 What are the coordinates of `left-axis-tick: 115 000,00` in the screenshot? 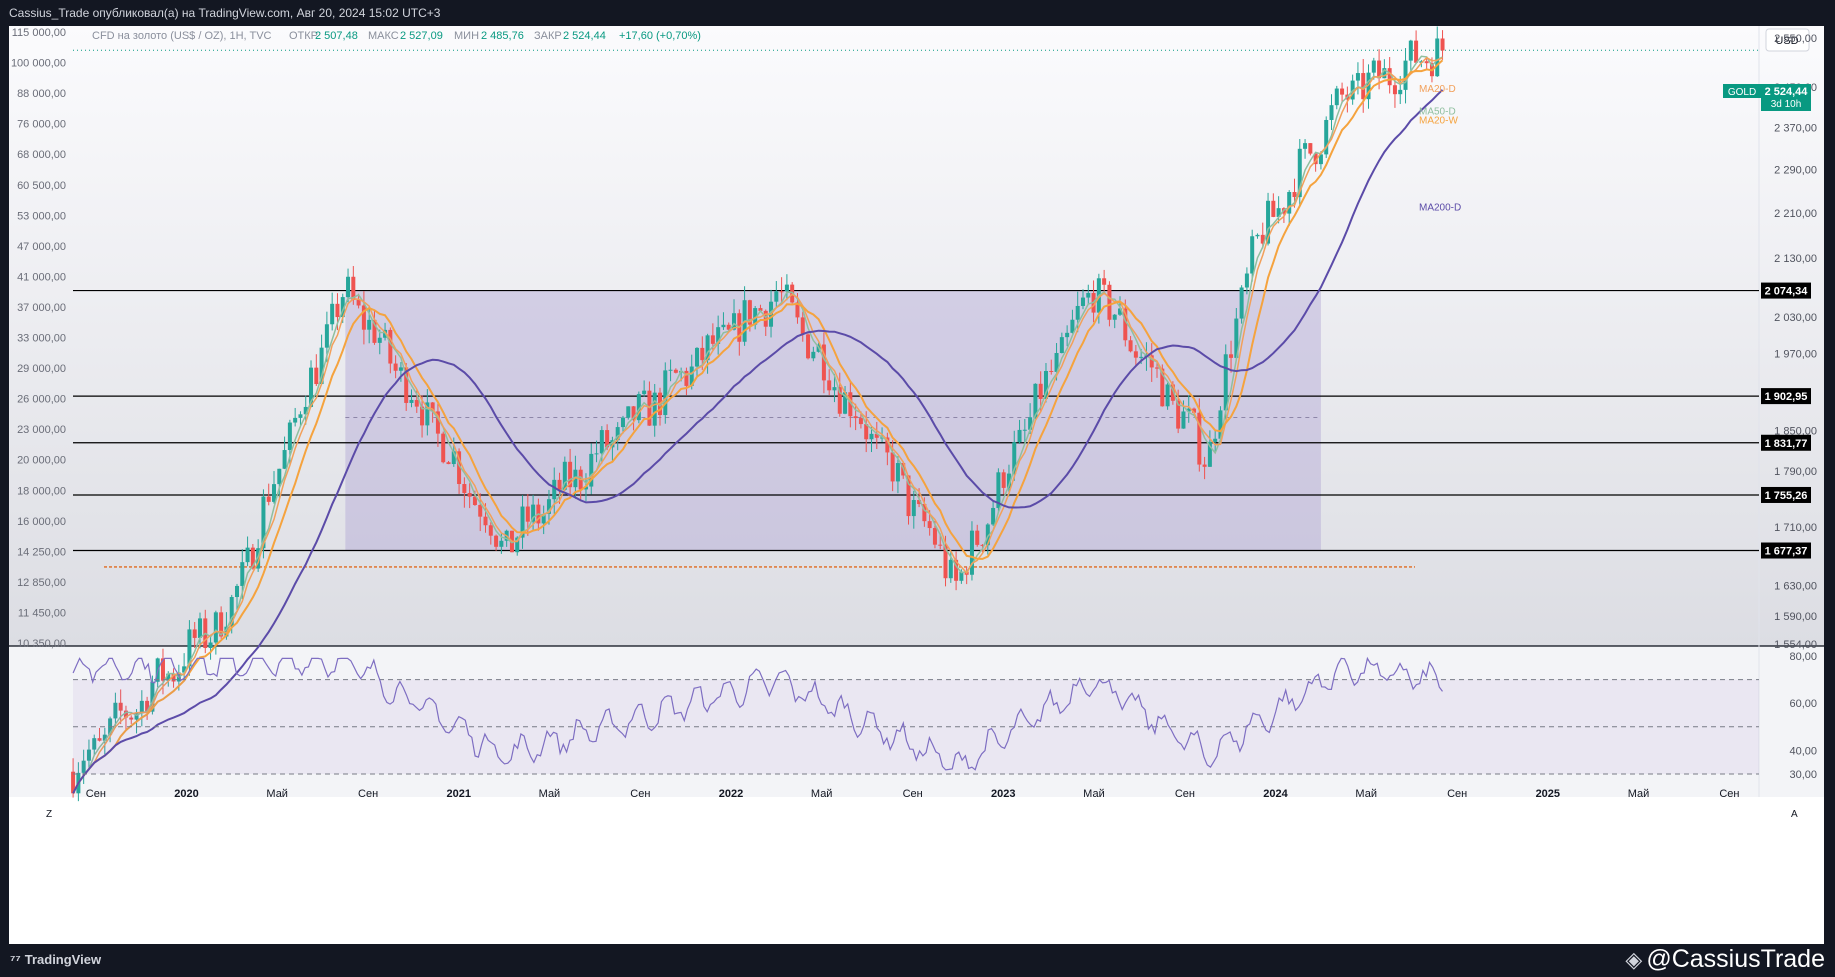 It's located at (39, 33).